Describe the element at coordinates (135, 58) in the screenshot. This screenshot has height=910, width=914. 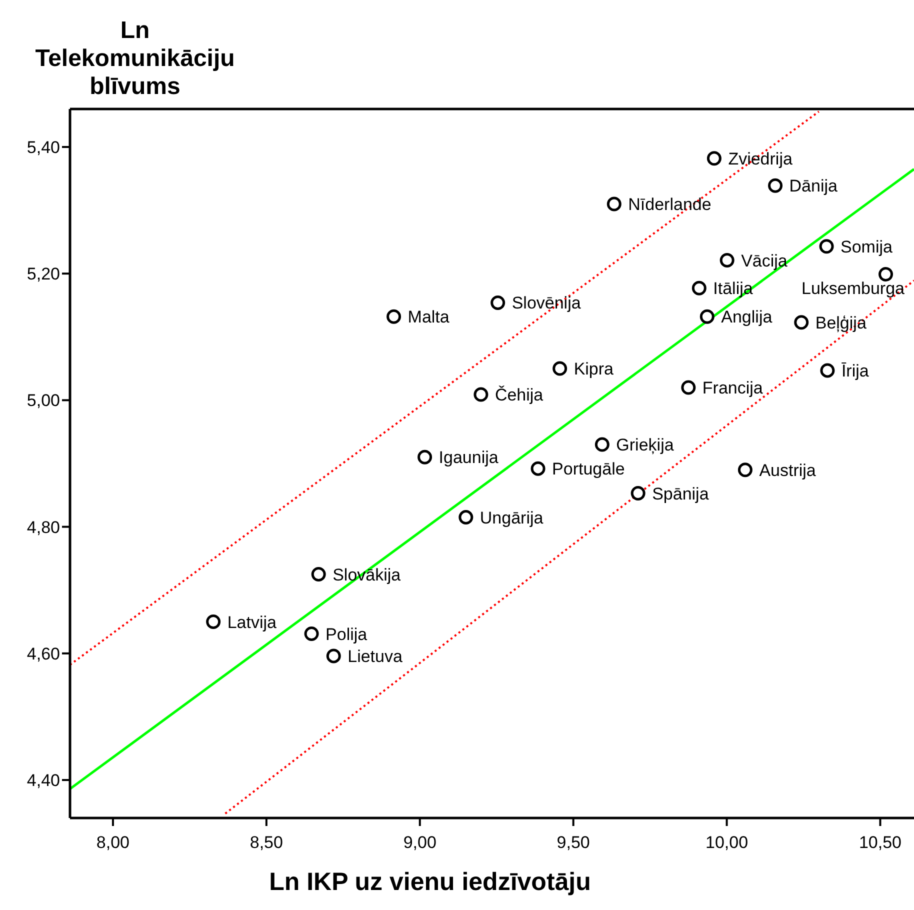
I see `y-axis-title: Ln Telekomunikāciju blīvums` at that location.